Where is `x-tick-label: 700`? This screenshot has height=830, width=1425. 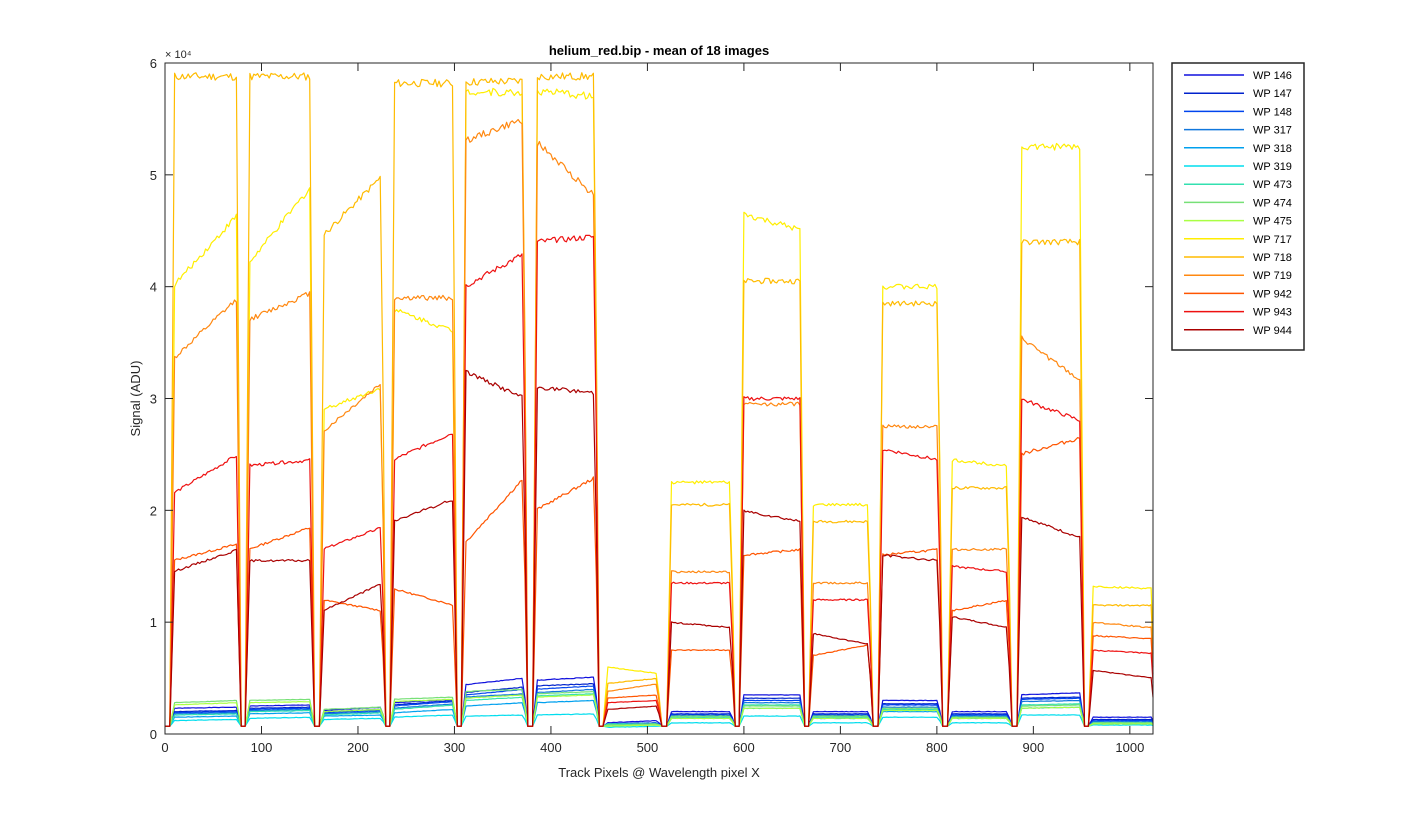 x-tick-label: 700 is located at coordinates (841, 747).